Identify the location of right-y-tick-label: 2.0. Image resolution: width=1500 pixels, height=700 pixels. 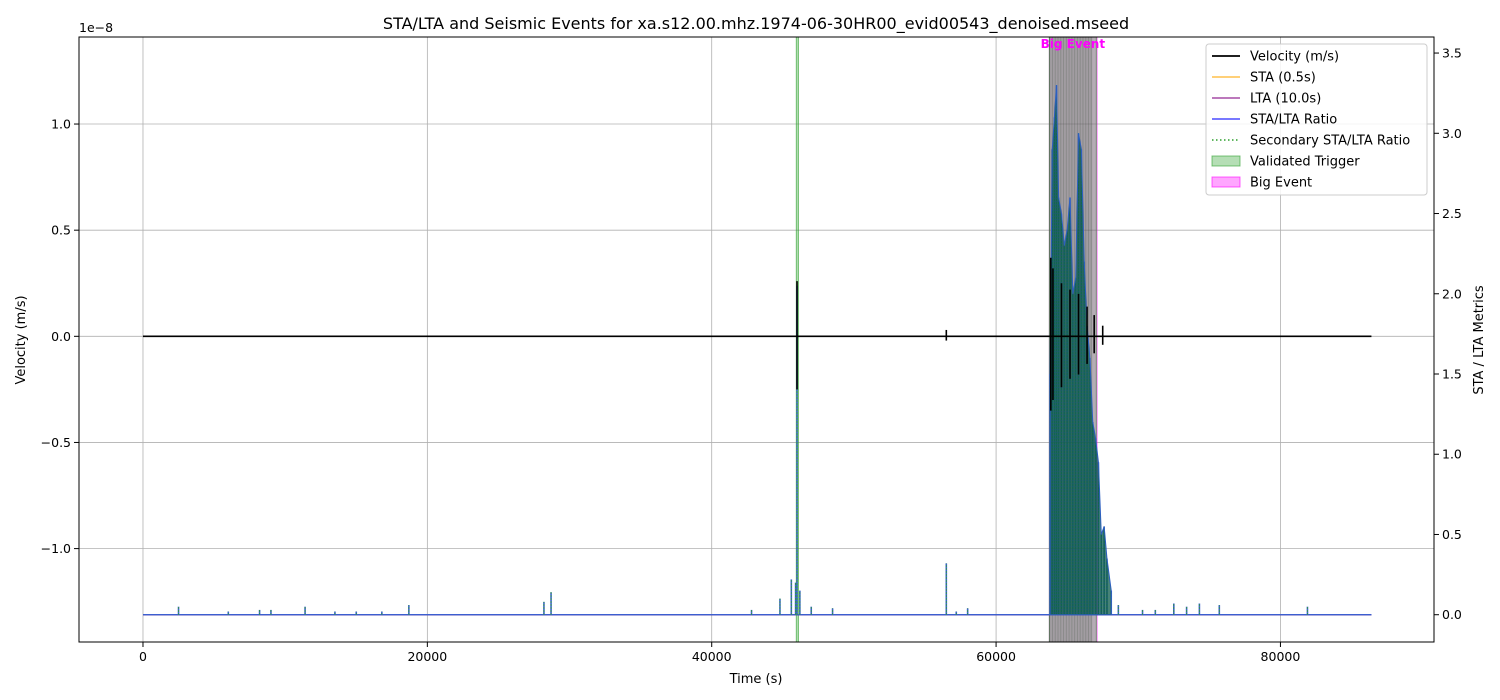
(1452, 293).